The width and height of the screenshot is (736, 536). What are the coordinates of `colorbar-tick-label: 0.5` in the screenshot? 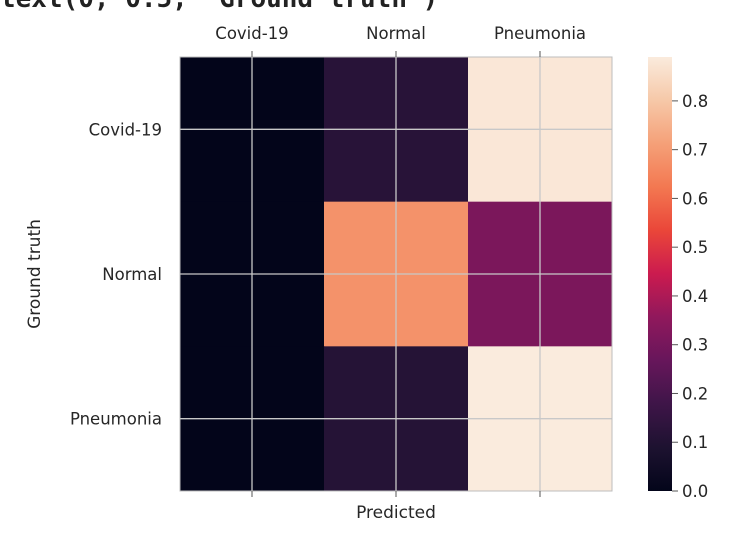 It's located at (695, 247).